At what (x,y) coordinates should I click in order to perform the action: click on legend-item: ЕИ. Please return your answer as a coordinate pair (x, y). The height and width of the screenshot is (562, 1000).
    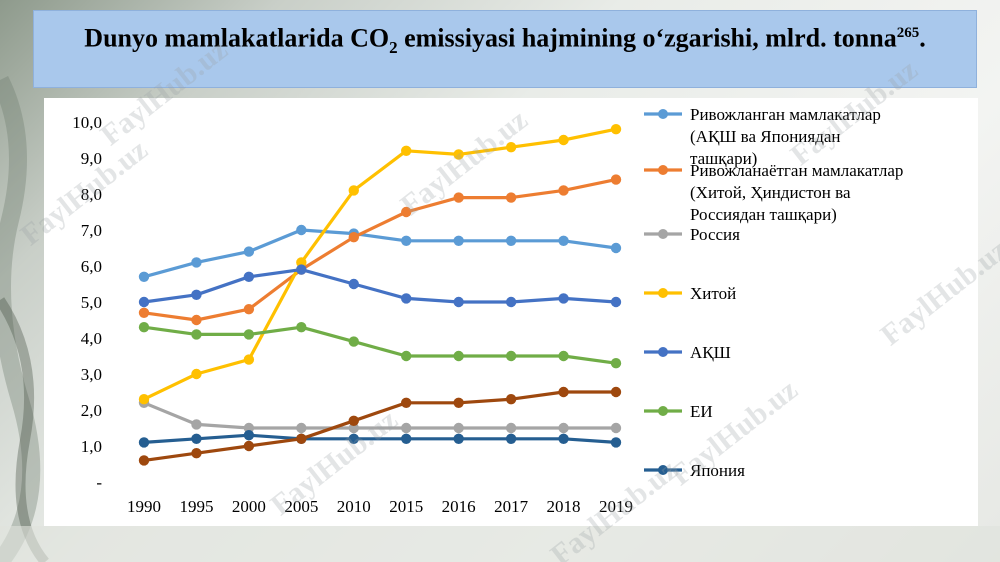
    Looking at the image, I should click on (678, 411).